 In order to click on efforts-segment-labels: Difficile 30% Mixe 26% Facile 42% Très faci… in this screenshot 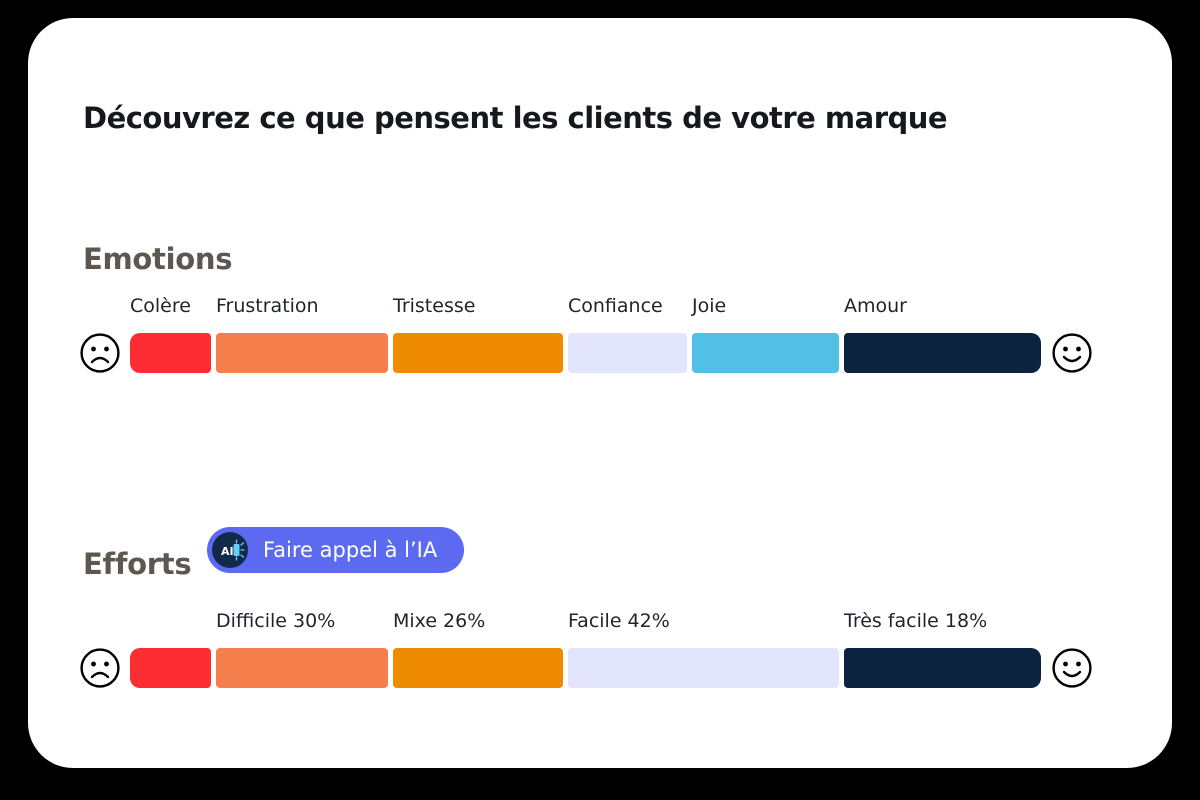, I will do `click(585, 622)`.